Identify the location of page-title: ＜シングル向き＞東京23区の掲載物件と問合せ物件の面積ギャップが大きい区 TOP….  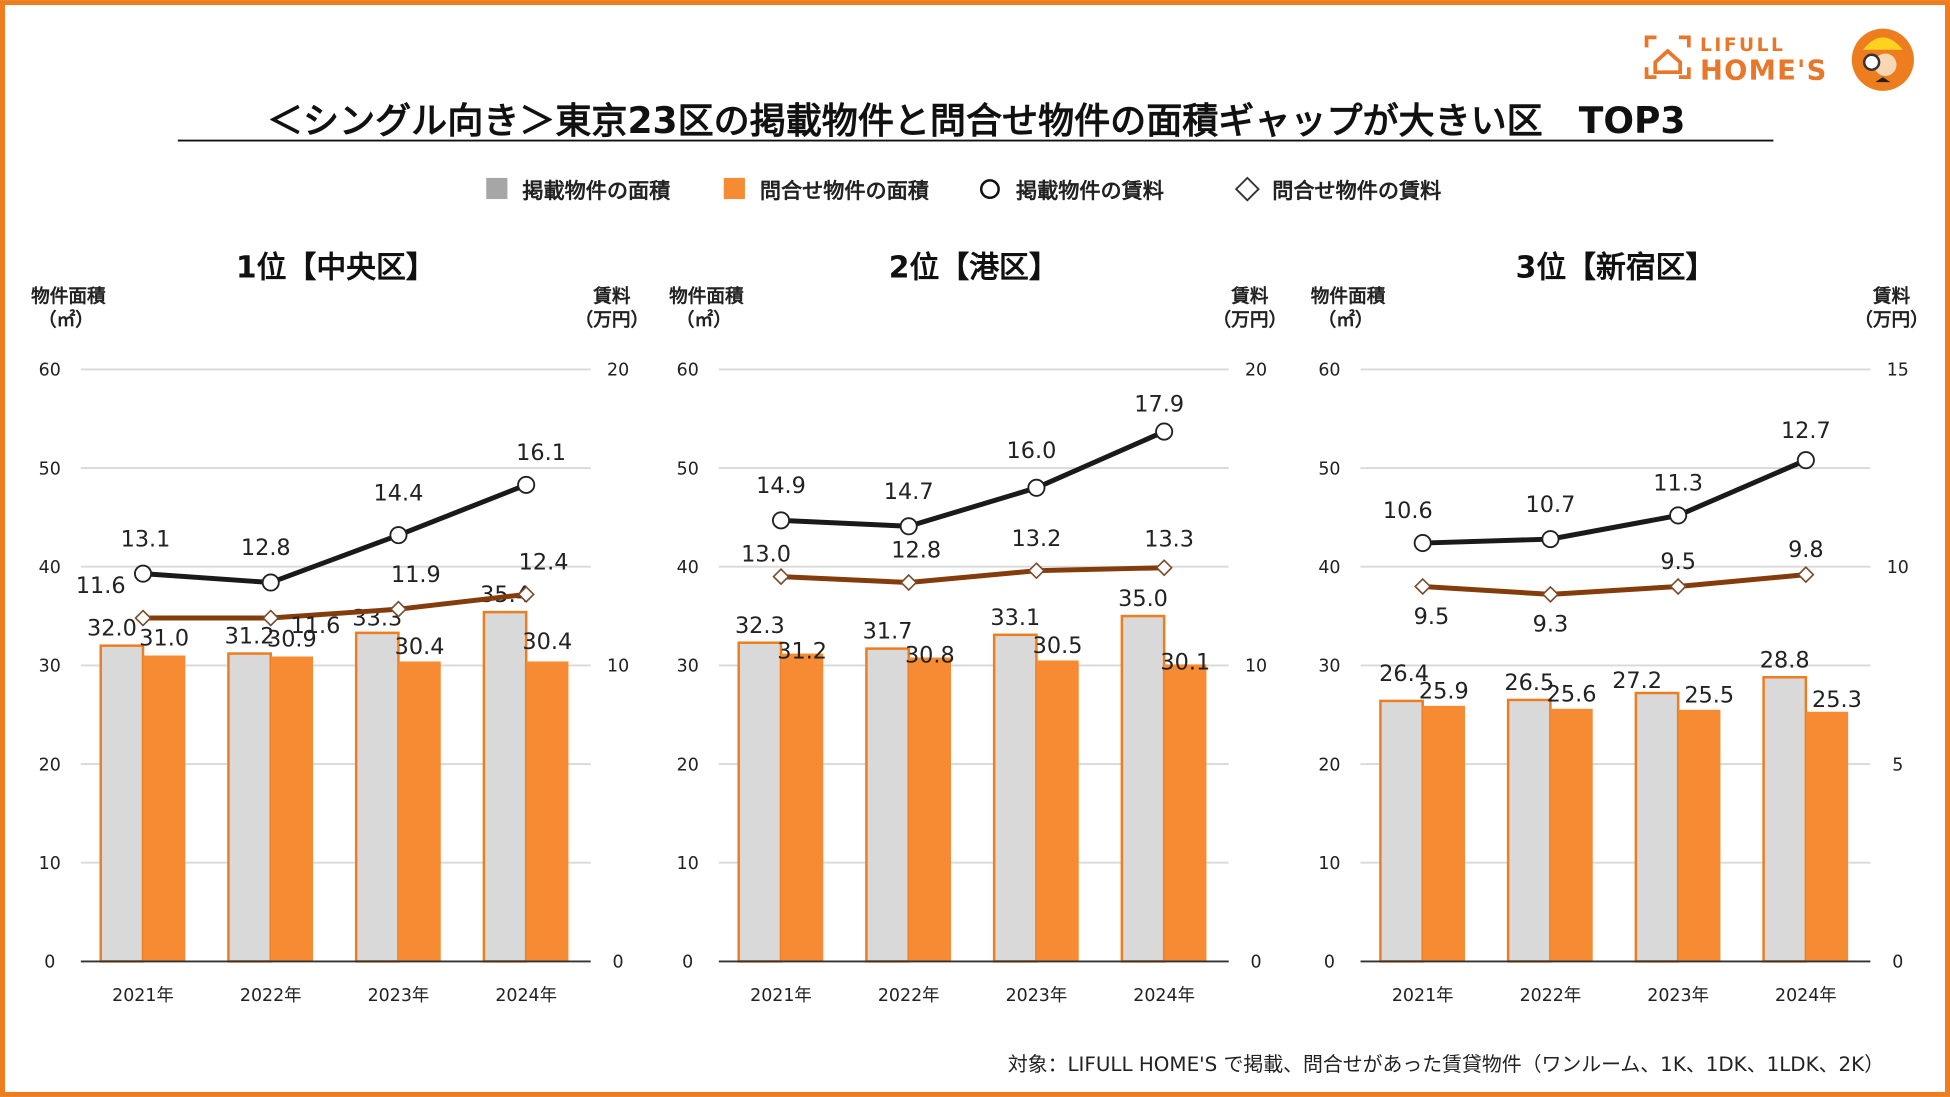
(976, 121).